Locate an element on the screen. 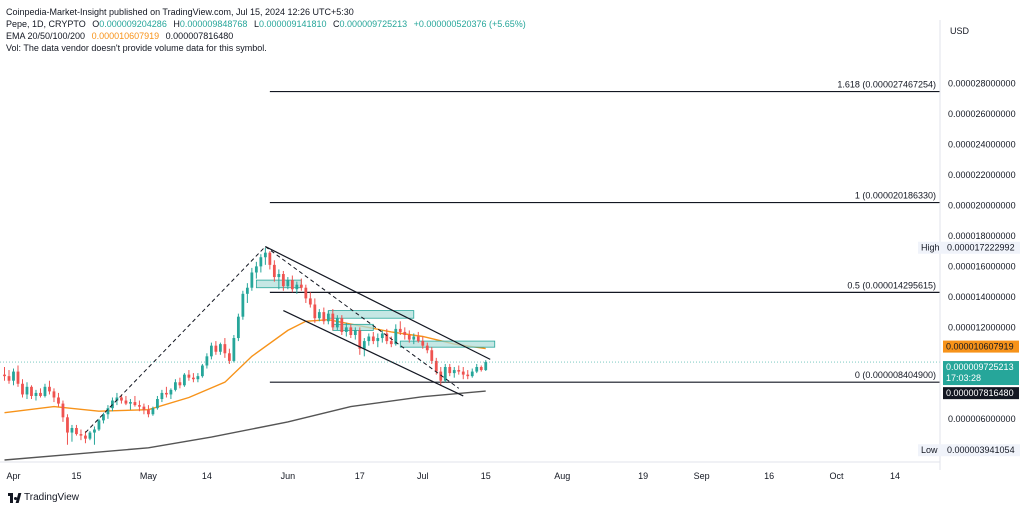  ema-fast-line is located at coordinates (245, 366).